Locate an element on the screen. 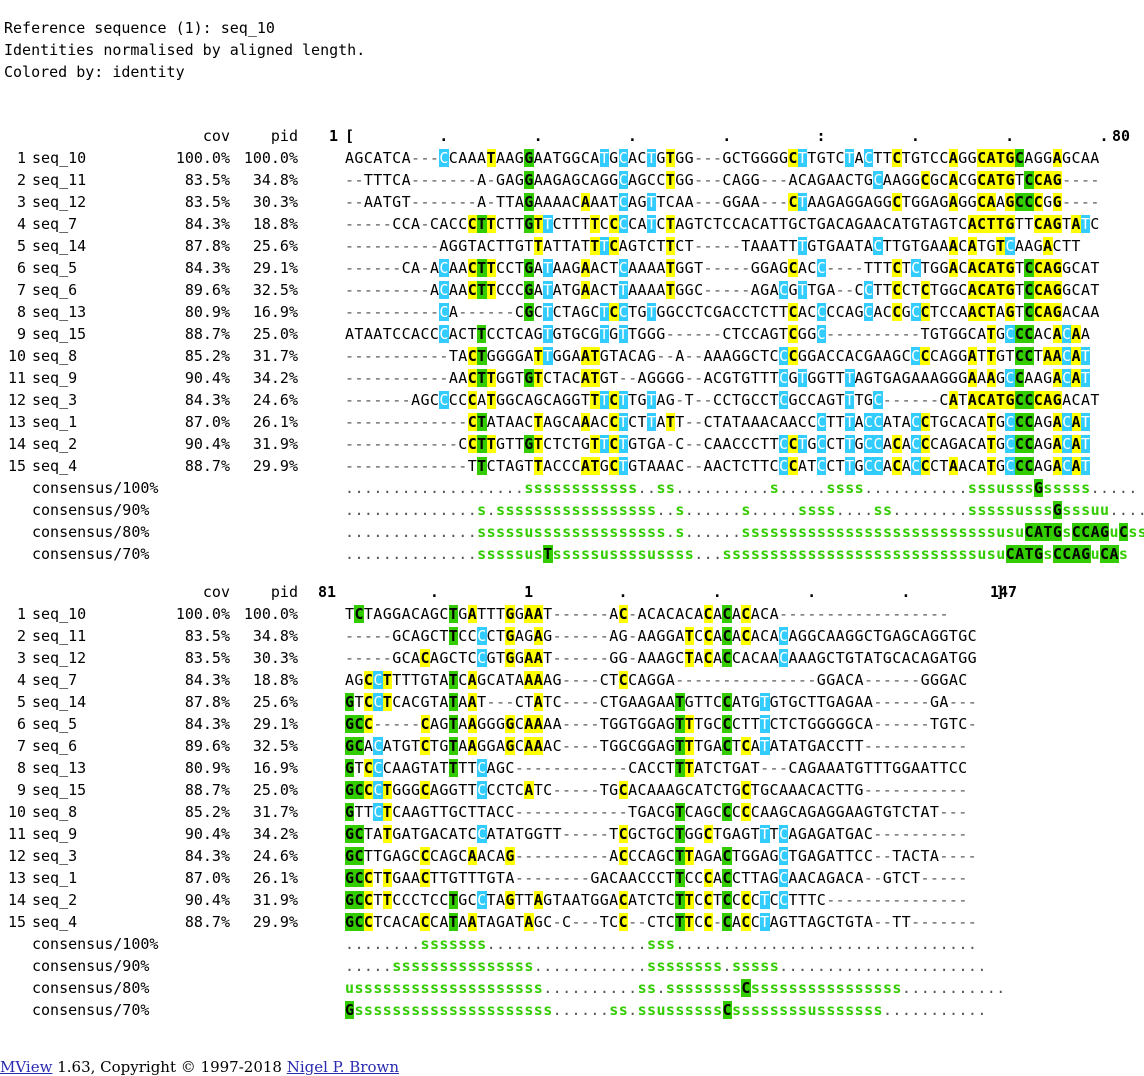  sequence-id: seq_14 is located at coordinates (59, 702).